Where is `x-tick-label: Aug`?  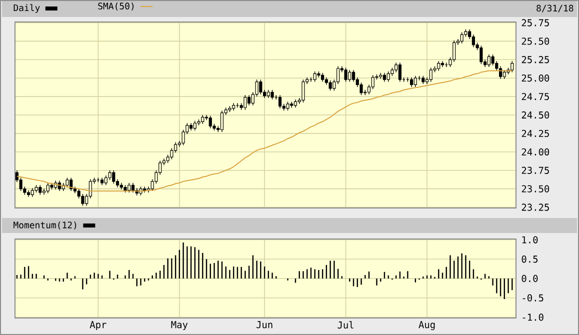
x-tick-label: Aug is located at coordinates (426, 325).